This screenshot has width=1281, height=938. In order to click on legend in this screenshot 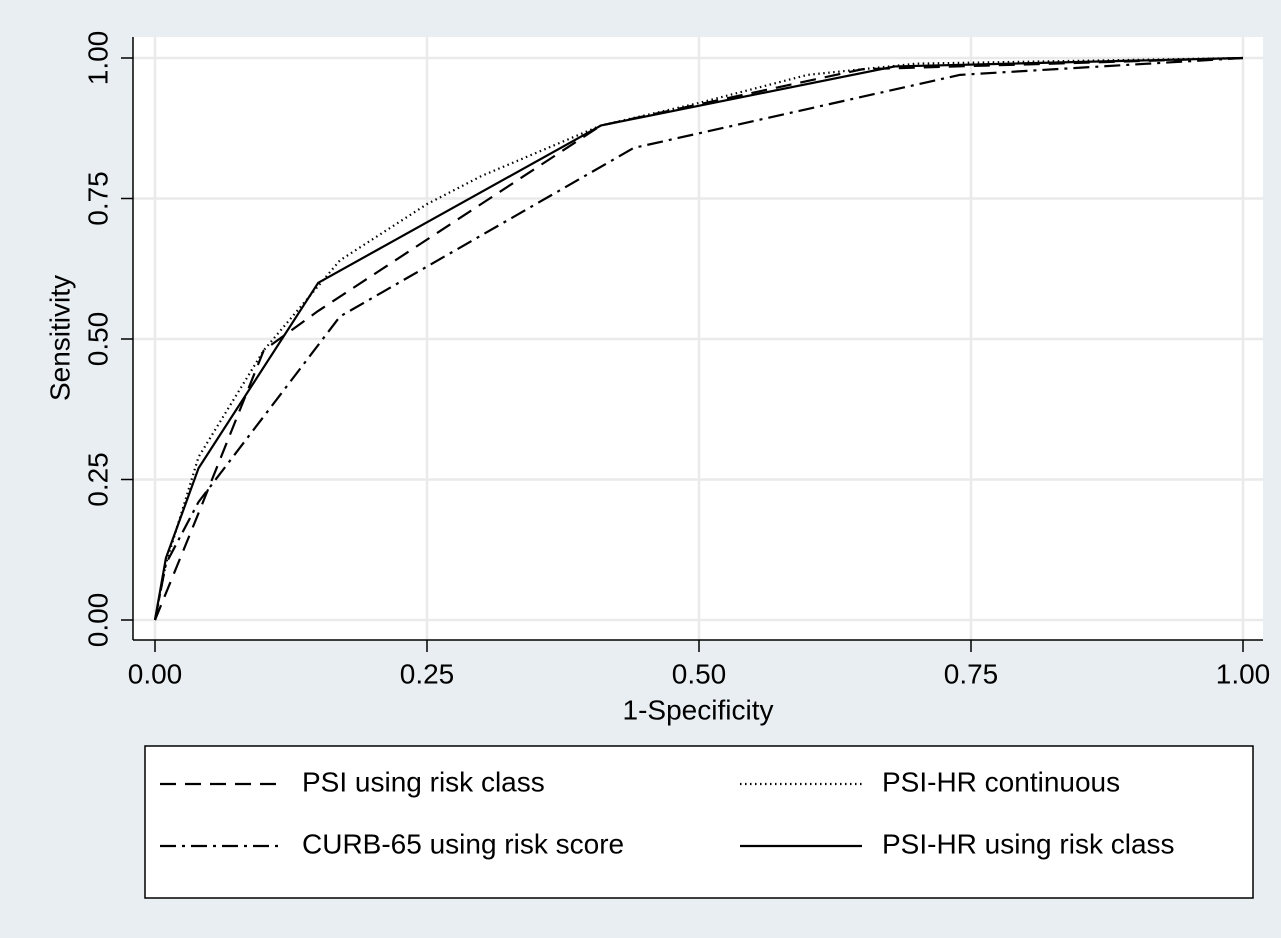, I will do `click(699, 822)`.